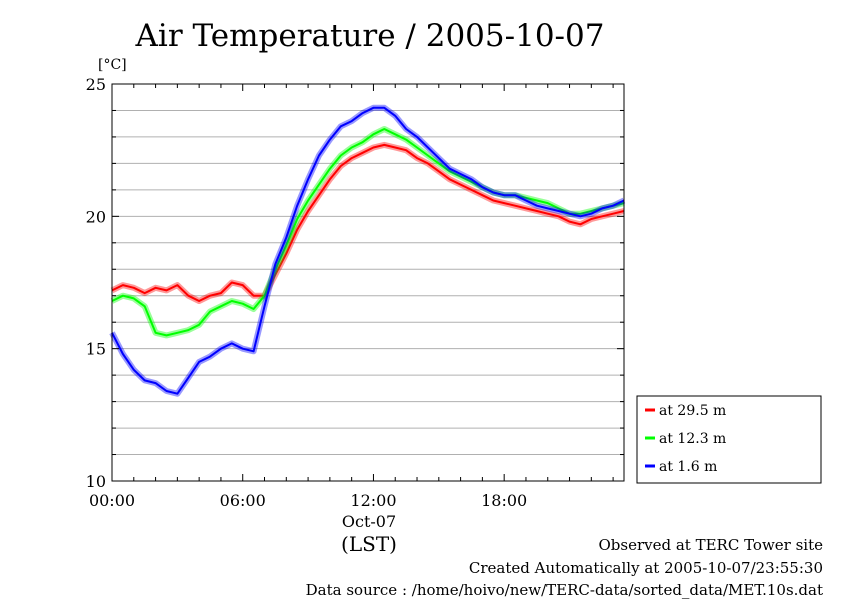  I want to click on x-axis-date-label: Oct-07, so click(369, 521).